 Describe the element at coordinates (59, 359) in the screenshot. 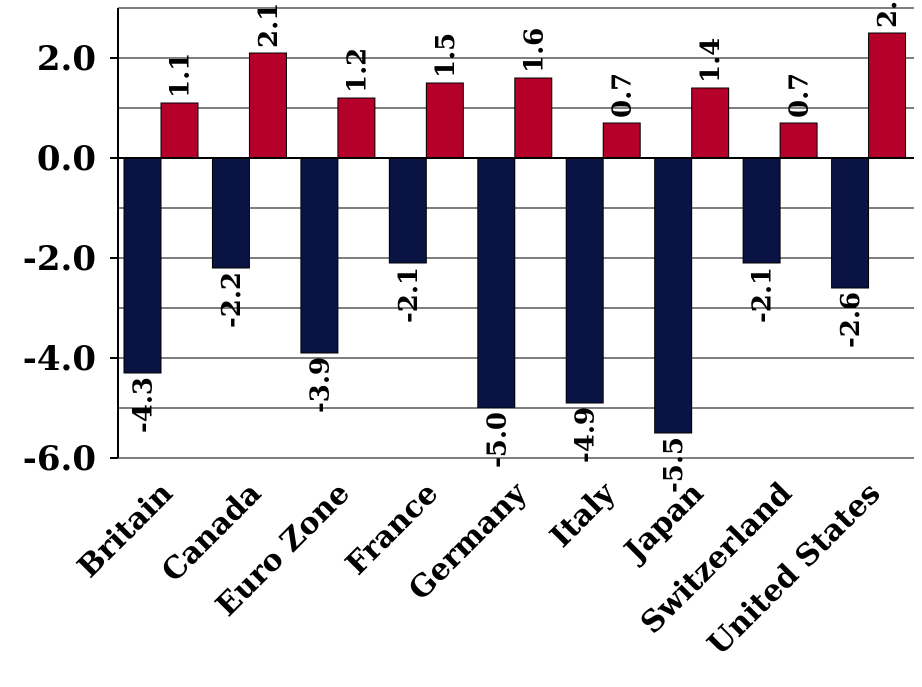

I see `y-tick-label: -4.0` at that location.